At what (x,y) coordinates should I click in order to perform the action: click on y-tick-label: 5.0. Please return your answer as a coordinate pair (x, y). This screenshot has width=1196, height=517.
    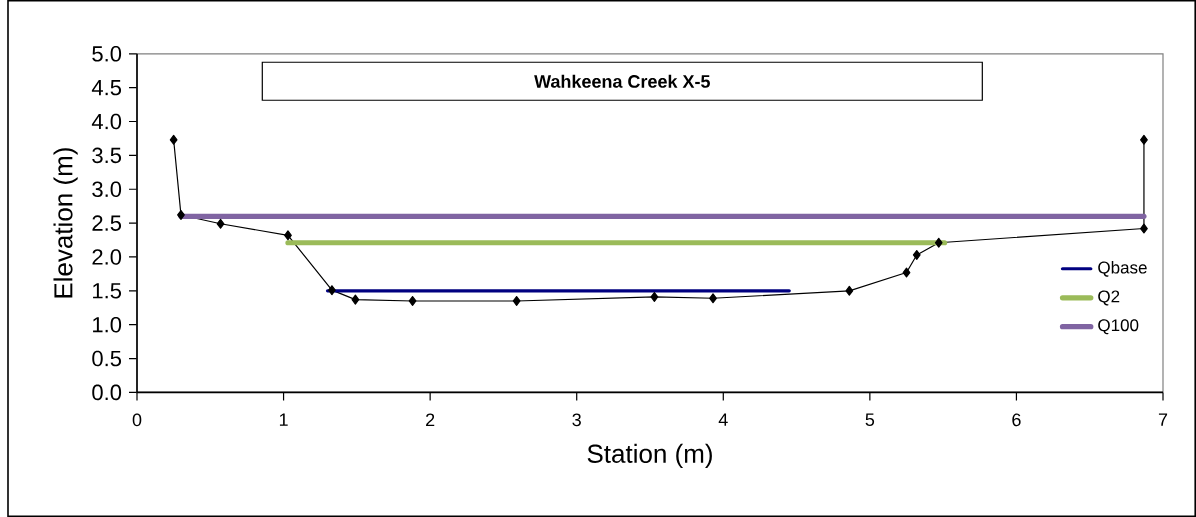
    Looking at the image, I should click on (107, 54).